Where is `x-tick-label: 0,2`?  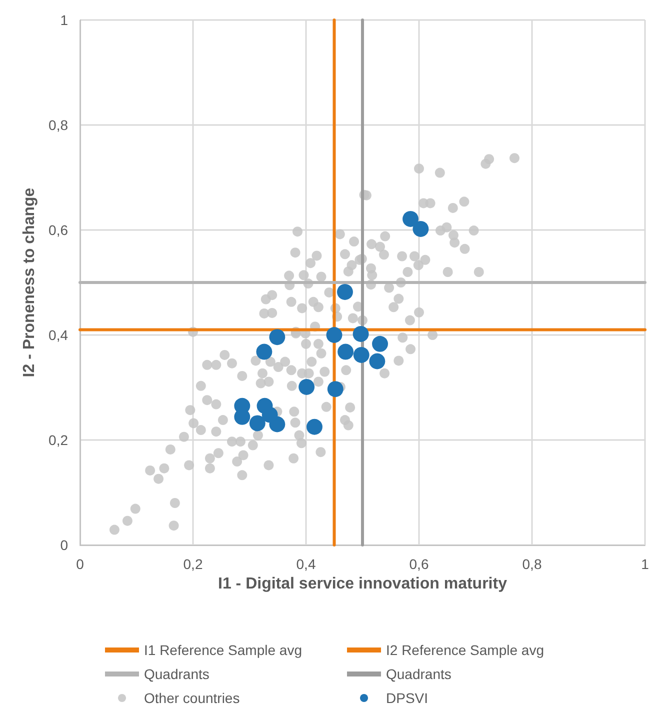
x-tick-label: 0,2 is located at coordinates (193, 564).